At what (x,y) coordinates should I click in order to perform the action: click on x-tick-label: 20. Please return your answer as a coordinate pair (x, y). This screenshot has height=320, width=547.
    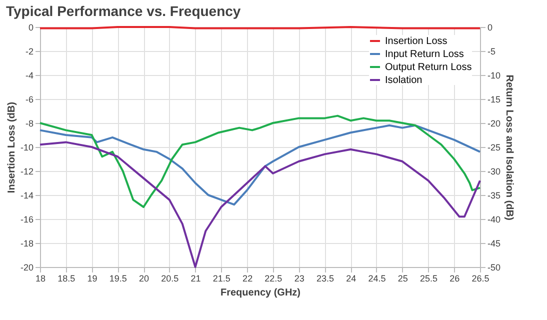
    Looking at the image, I should click on (144, 279).